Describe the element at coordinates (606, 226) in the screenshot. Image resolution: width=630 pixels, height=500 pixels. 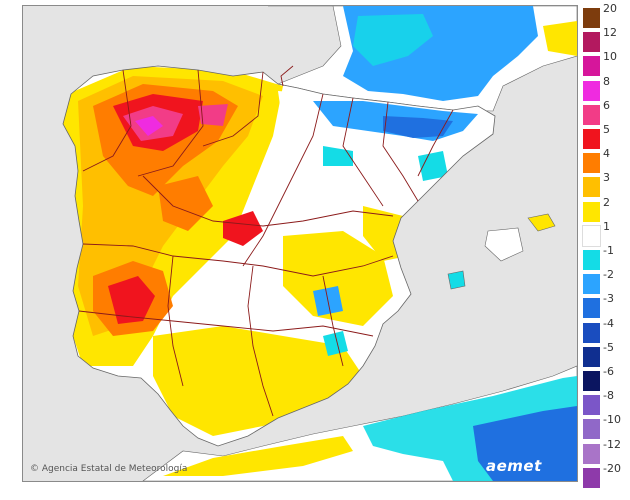
I see `legend-label: 1` at that location.